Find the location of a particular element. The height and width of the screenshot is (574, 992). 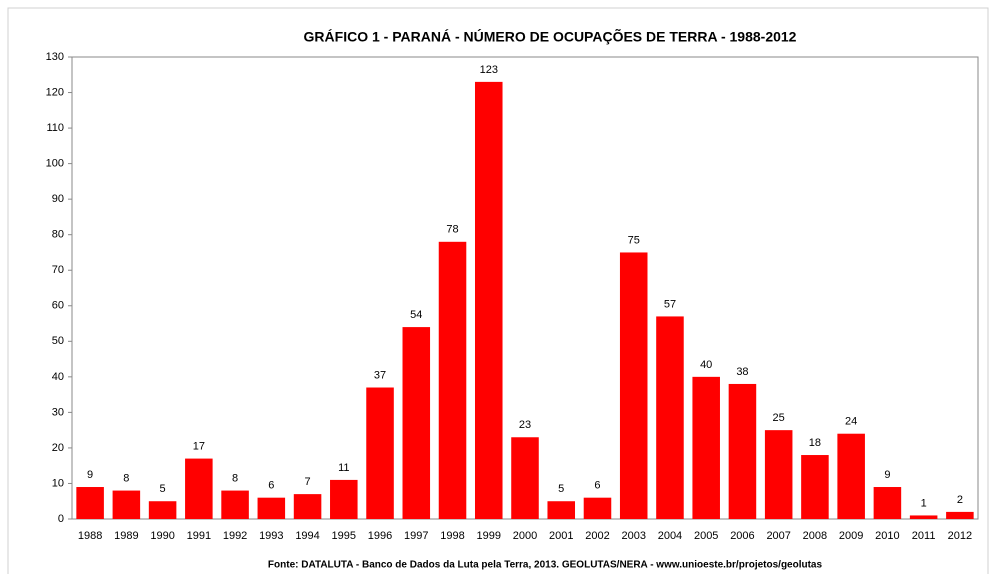

data-label: 23 is located at coordinates (525, 425).